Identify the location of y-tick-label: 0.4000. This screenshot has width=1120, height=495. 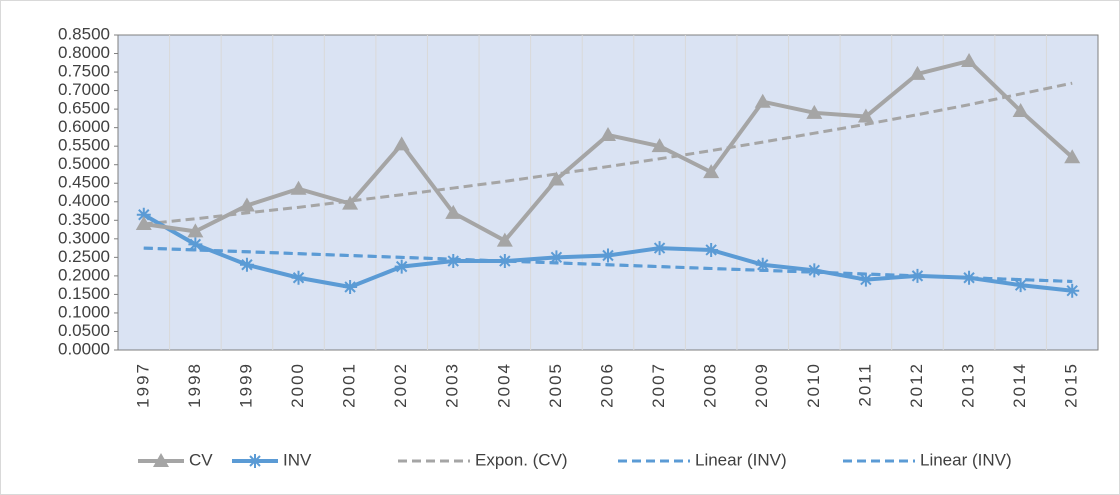
(84, 200).